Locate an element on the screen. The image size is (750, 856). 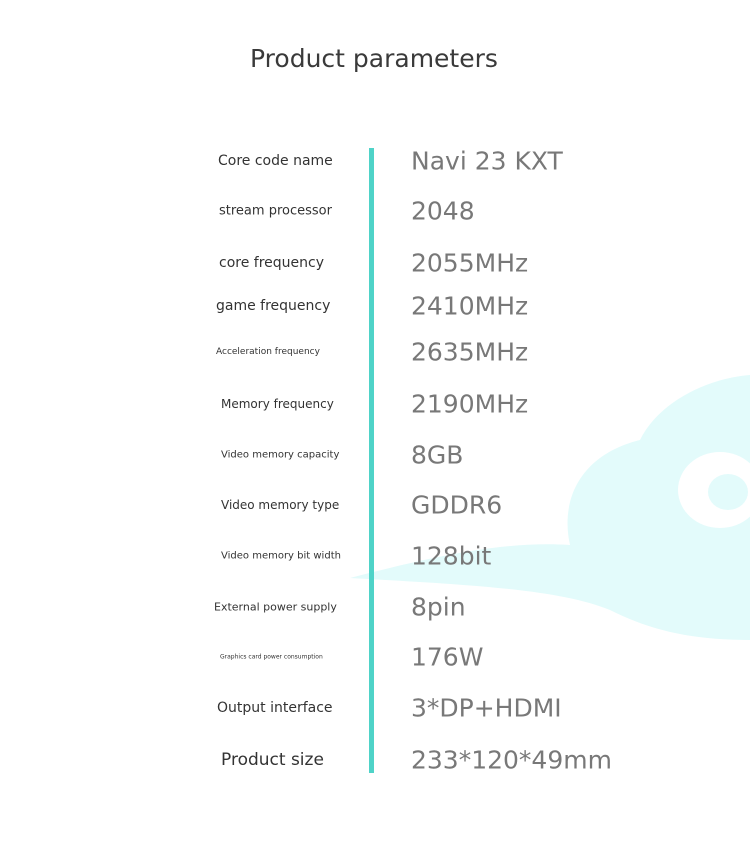
spec-value: 2048 is located at coordinates (443, 211).